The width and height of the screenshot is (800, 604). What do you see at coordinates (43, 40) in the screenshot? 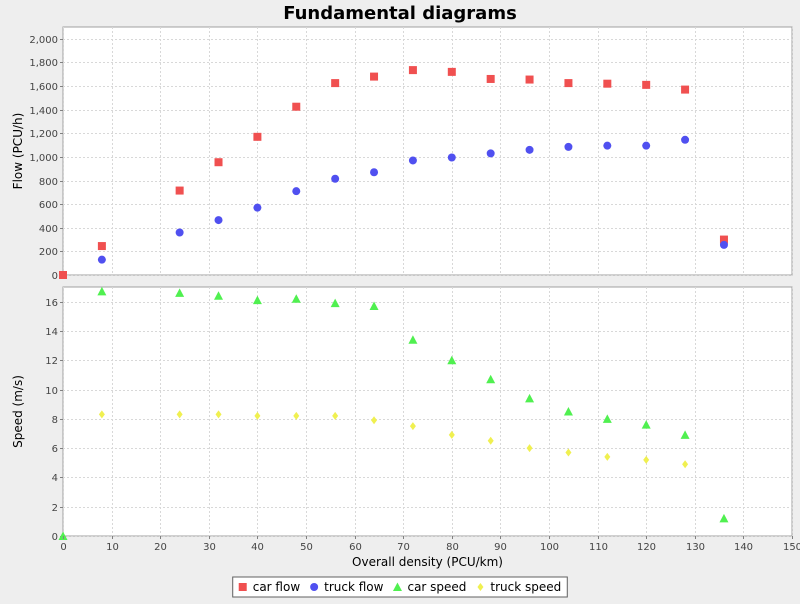
I see `y-tick-label: 2,000` at bounding box center [43, 40].